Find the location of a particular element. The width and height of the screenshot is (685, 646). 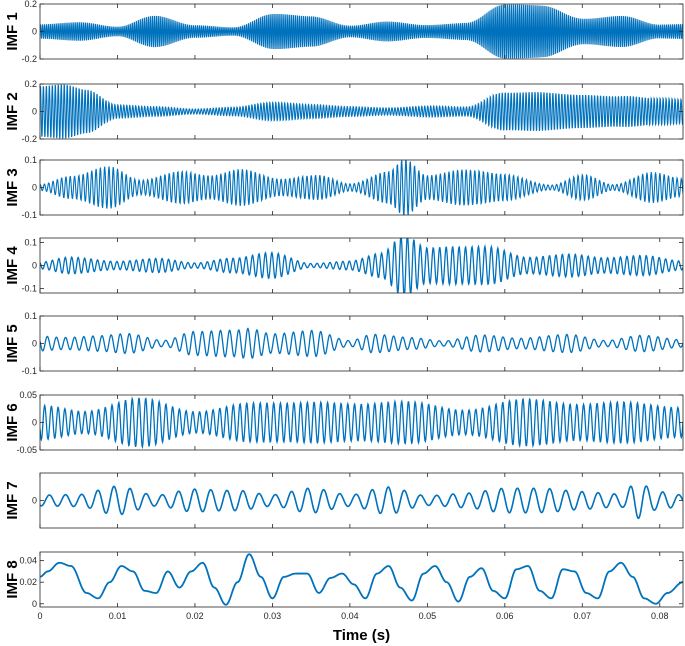

x-tick-label: 0.03 is located at coordinates (273, 616).